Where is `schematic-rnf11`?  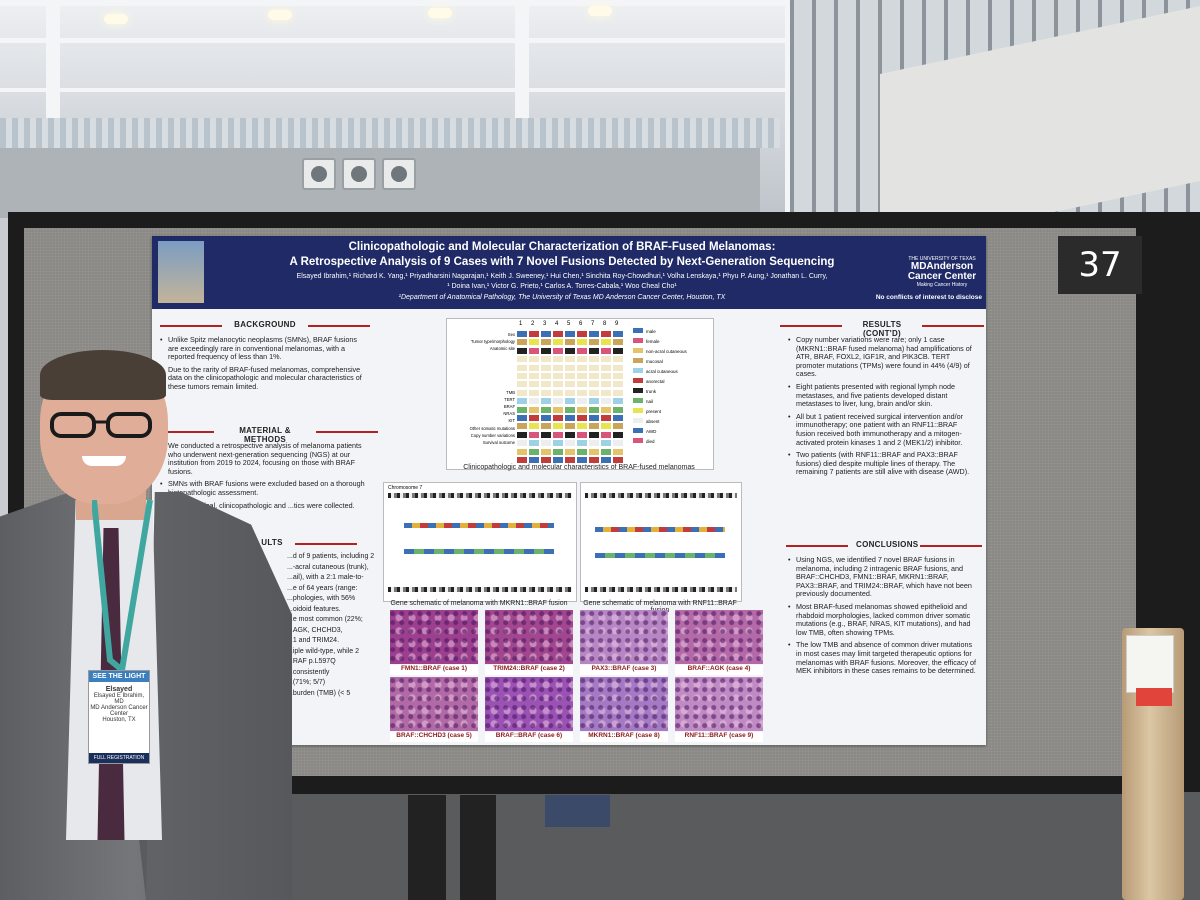 schematic-rnf11 is located at coordinates (661, 542).